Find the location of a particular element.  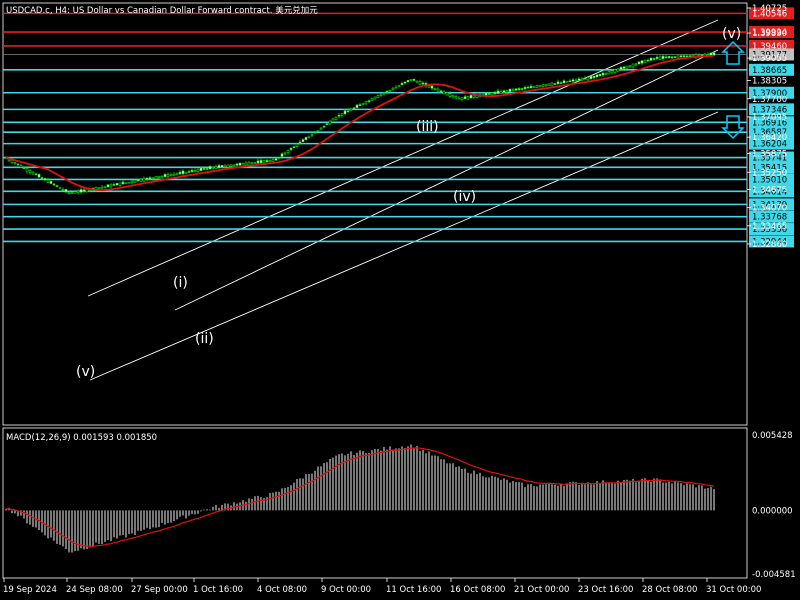

time-tick-label: 4 Oct 08:00 is located at coordinates (282, 590).